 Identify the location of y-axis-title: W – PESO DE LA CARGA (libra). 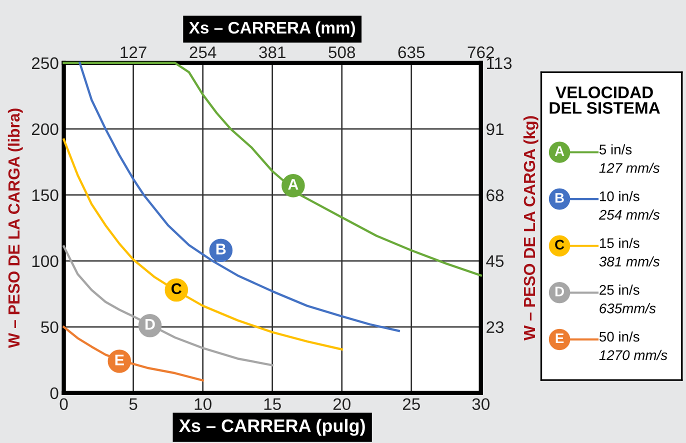
(15, 228).